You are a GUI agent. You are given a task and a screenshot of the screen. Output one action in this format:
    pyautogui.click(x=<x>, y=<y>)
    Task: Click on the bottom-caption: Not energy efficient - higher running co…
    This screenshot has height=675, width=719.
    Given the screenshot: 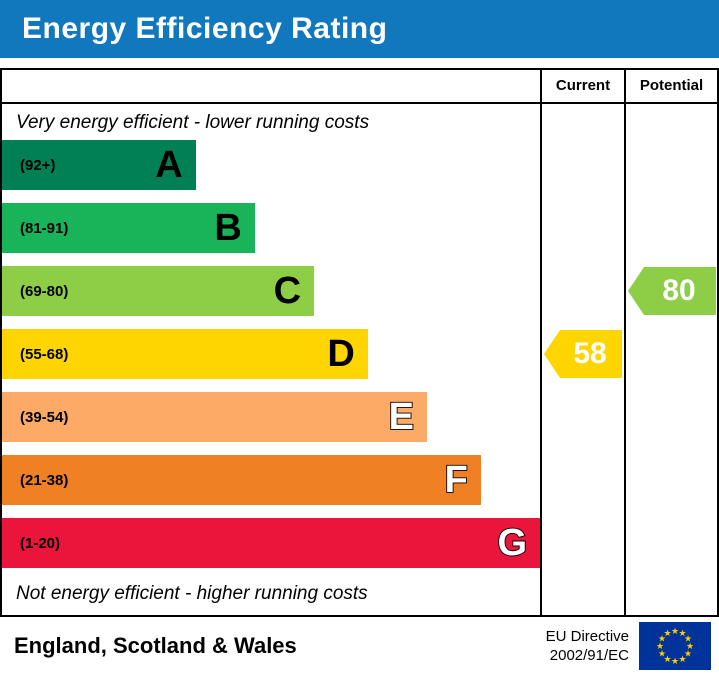 What is the action you would take?
    pyautogui.click(x=192, y=593)
    